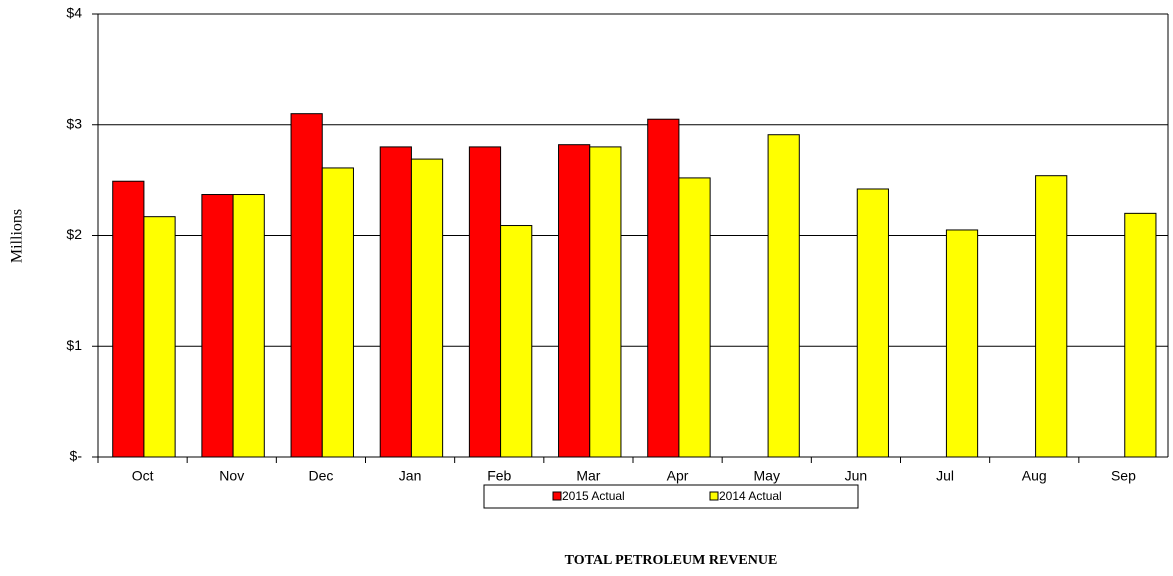 The image size is (1173, 576). Describe the element at coordinates (767, 476) in the screenshot. I see `x-tick-label: May` at that location.